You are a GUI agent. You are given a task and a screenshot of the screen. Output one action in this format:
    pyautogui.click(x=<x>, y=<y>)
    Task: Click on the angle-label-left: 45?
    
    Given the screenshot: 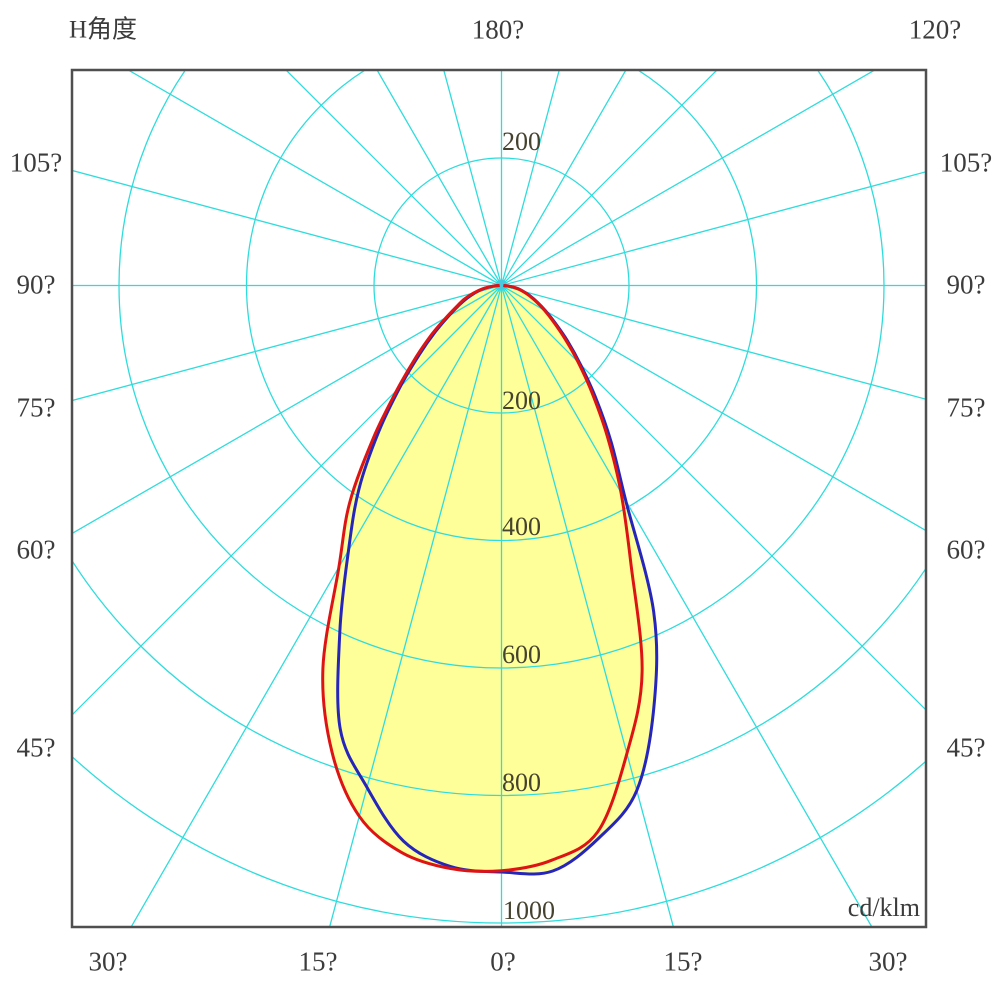 What is the action you would take?
    pyautogui.click(x=36, y=747)
    